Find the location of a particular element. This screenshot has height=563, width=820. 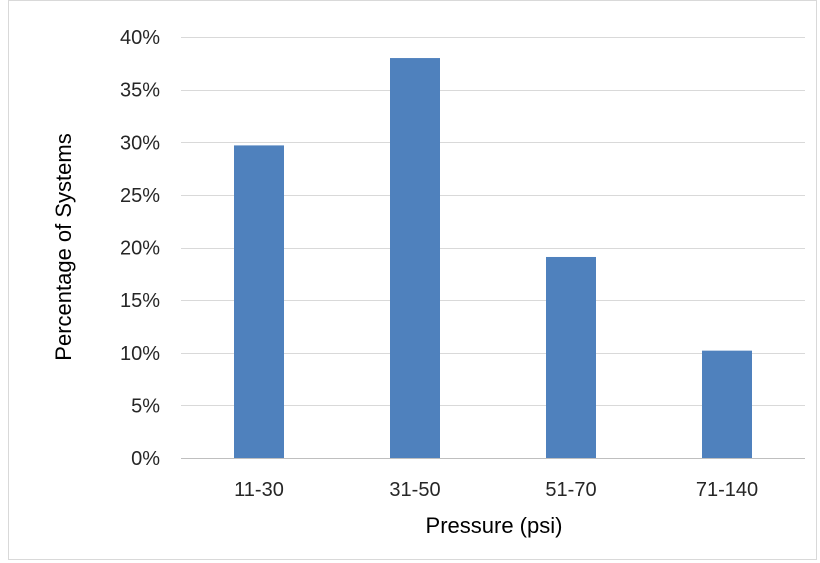

y-tick-label: 30% is located at coordinates (140, 143).